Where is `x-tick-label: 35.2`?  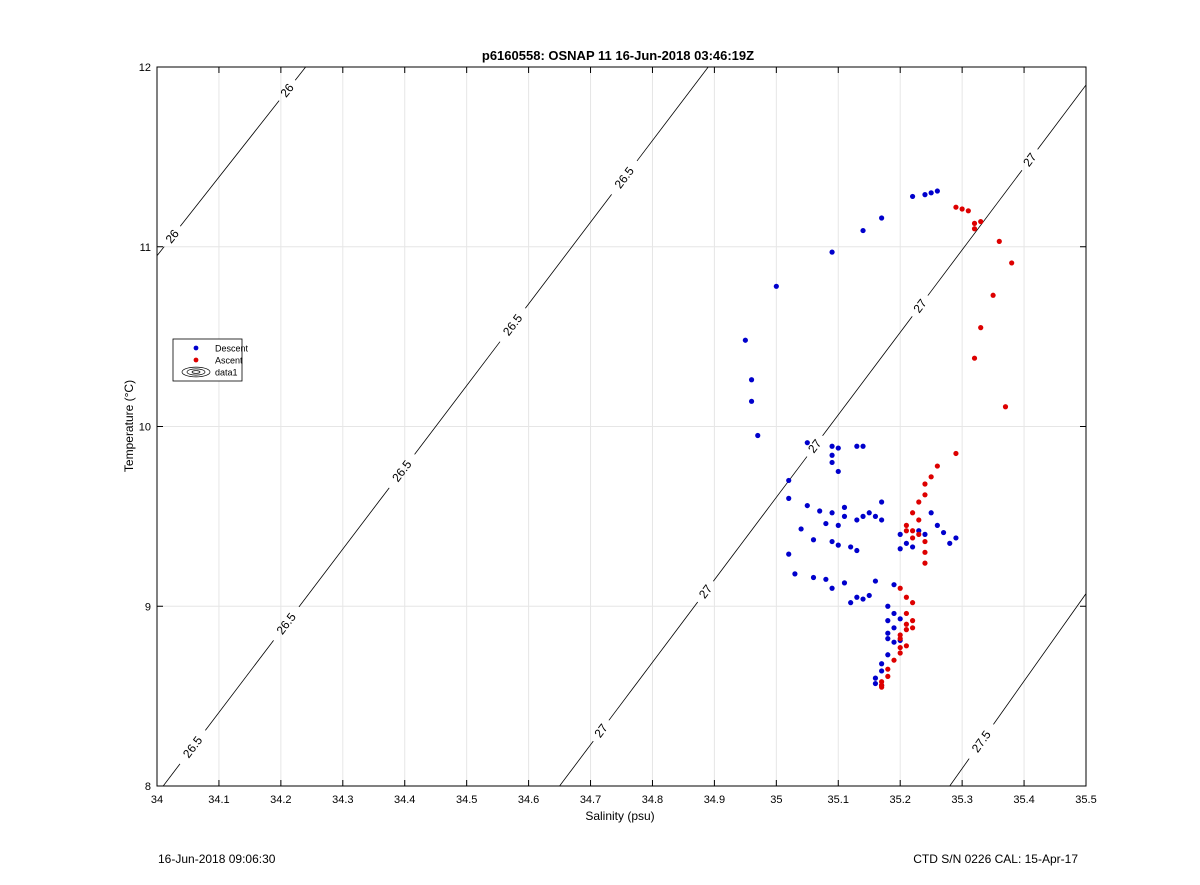 x-tick-label: 35.2 is located at coordinates (899, 800).